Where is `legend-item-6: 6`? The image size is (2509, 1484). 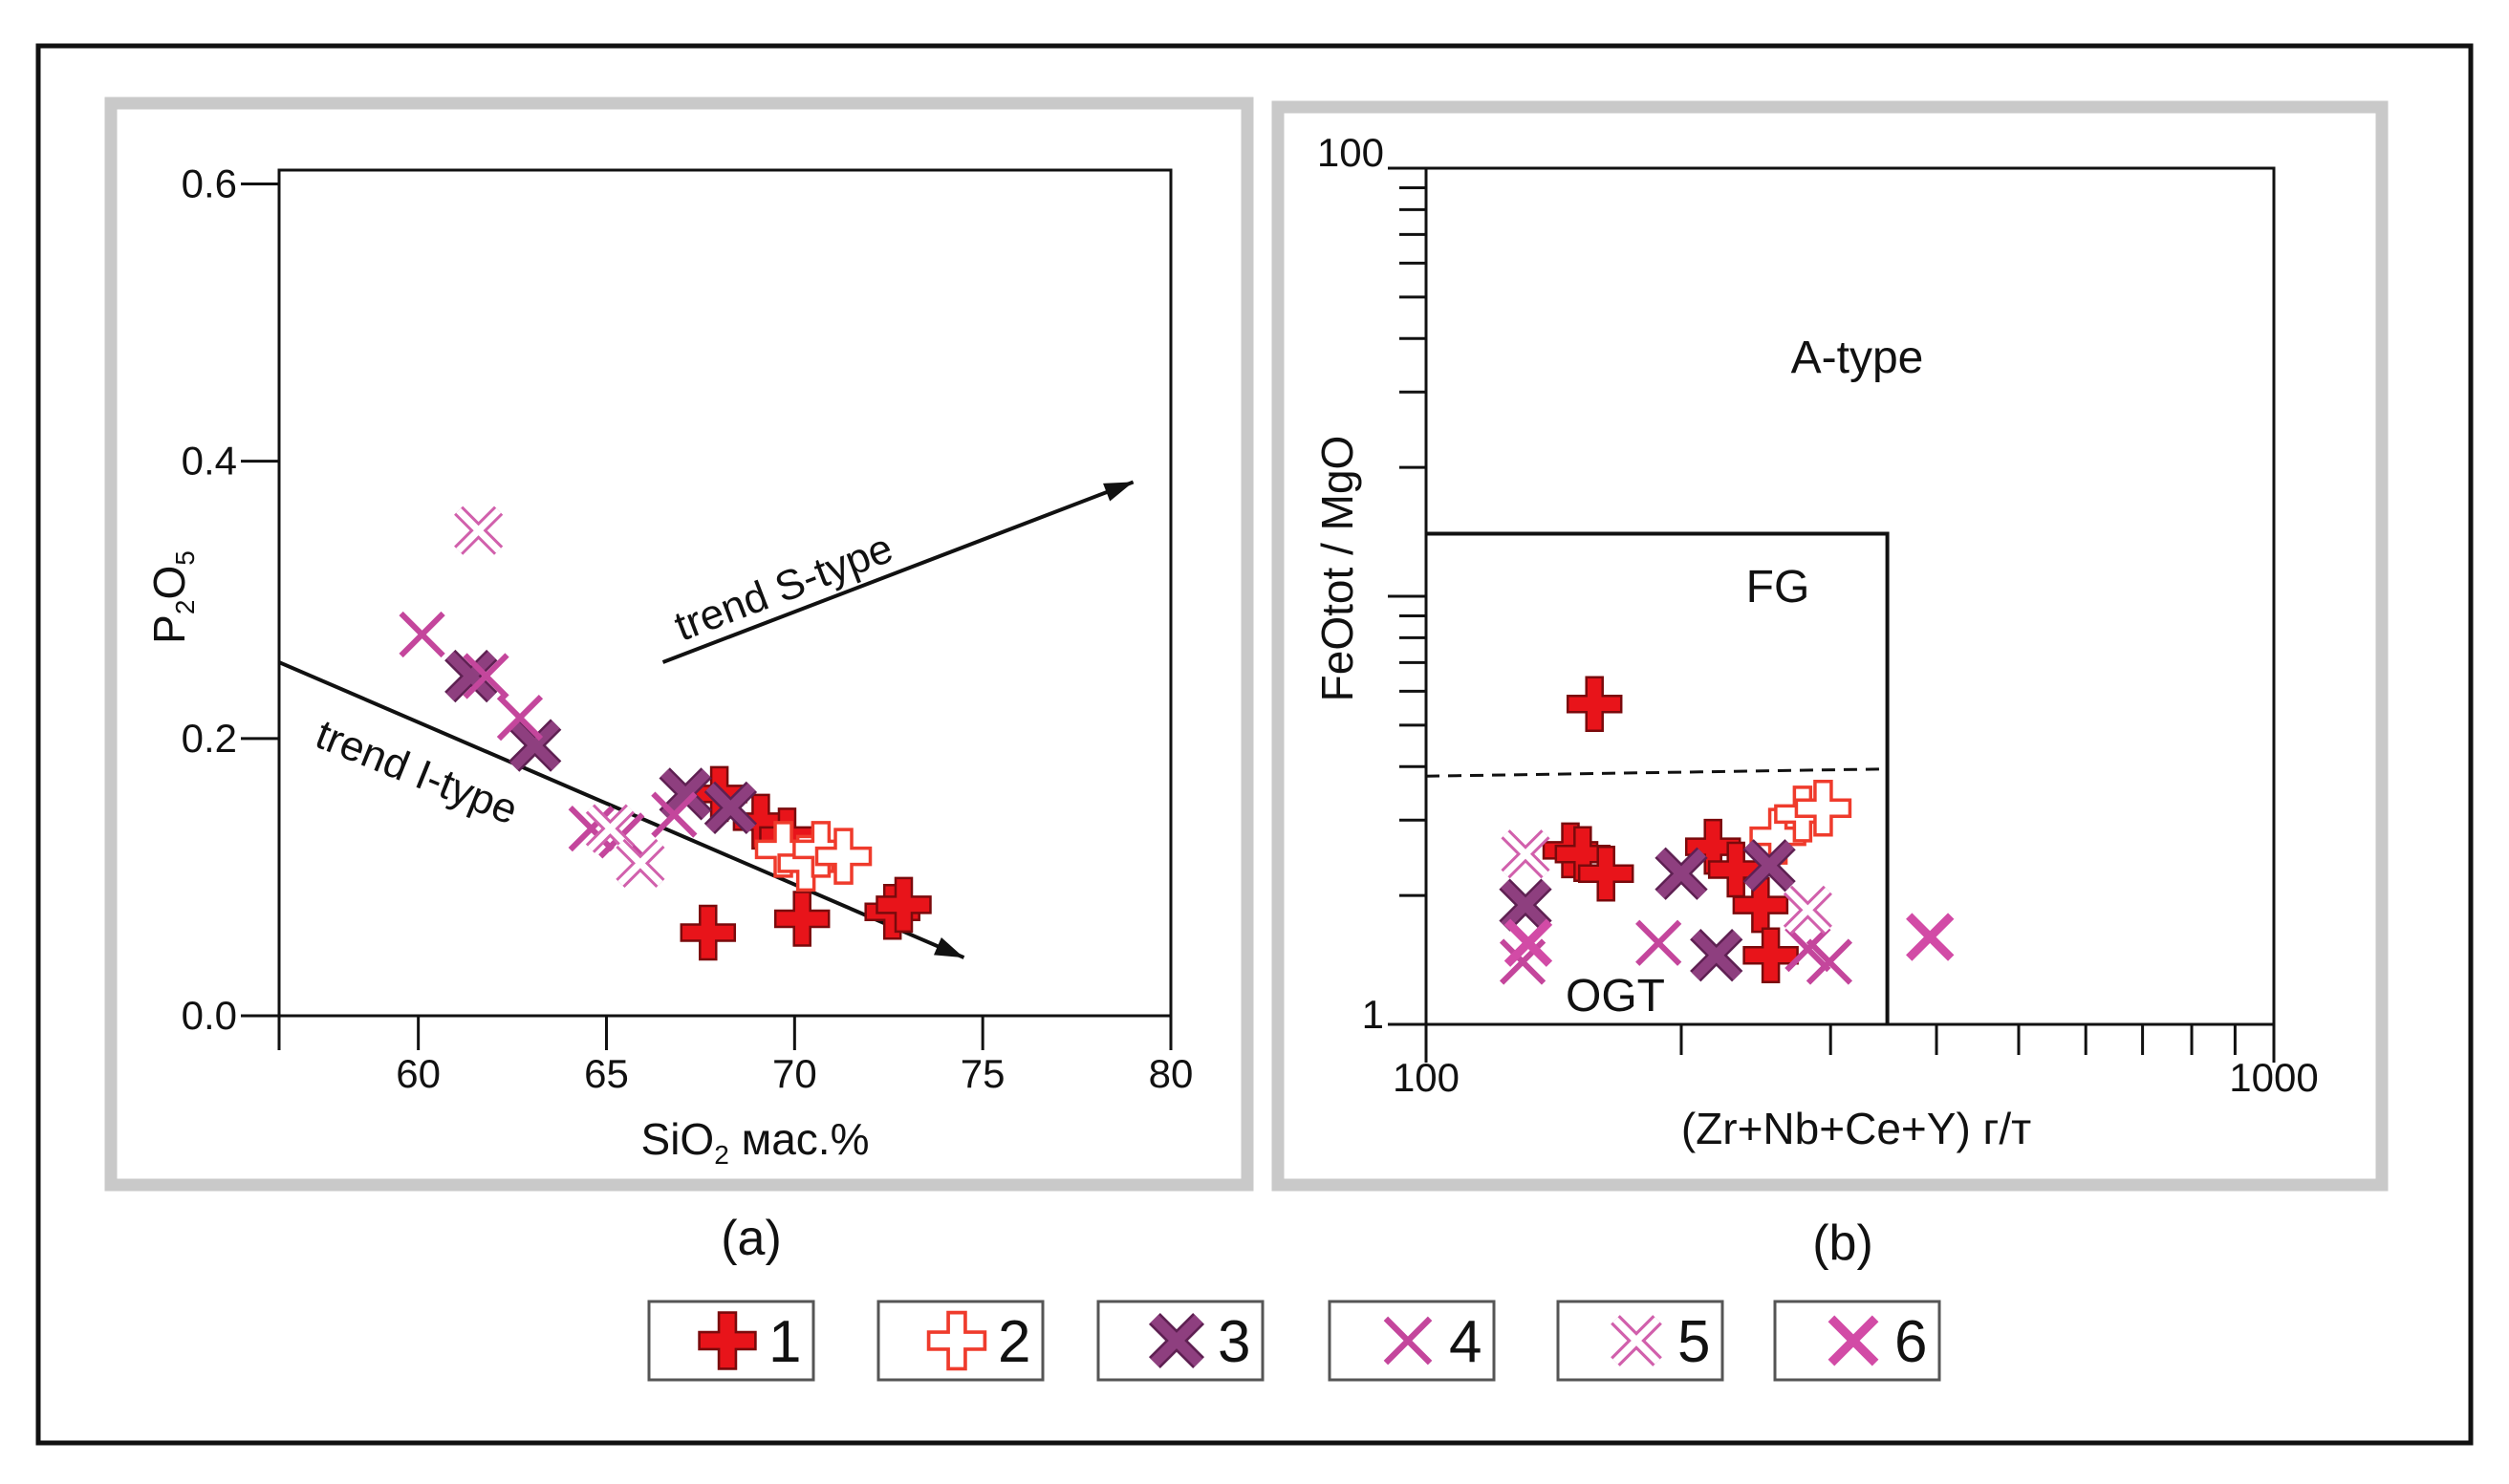
legend-item-6: 6 is located at coordinates (1857, 1341).